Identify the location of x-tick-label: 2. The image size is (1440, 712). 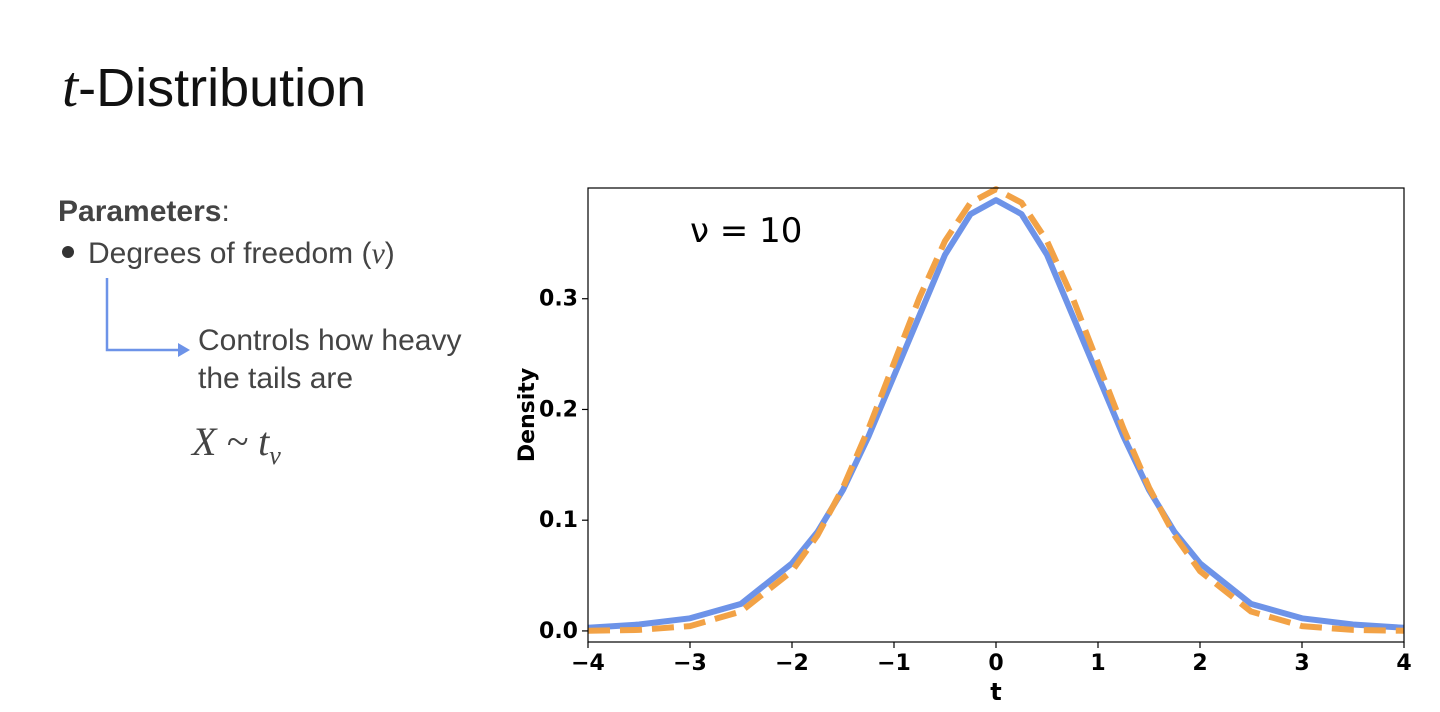
(1199, 663).